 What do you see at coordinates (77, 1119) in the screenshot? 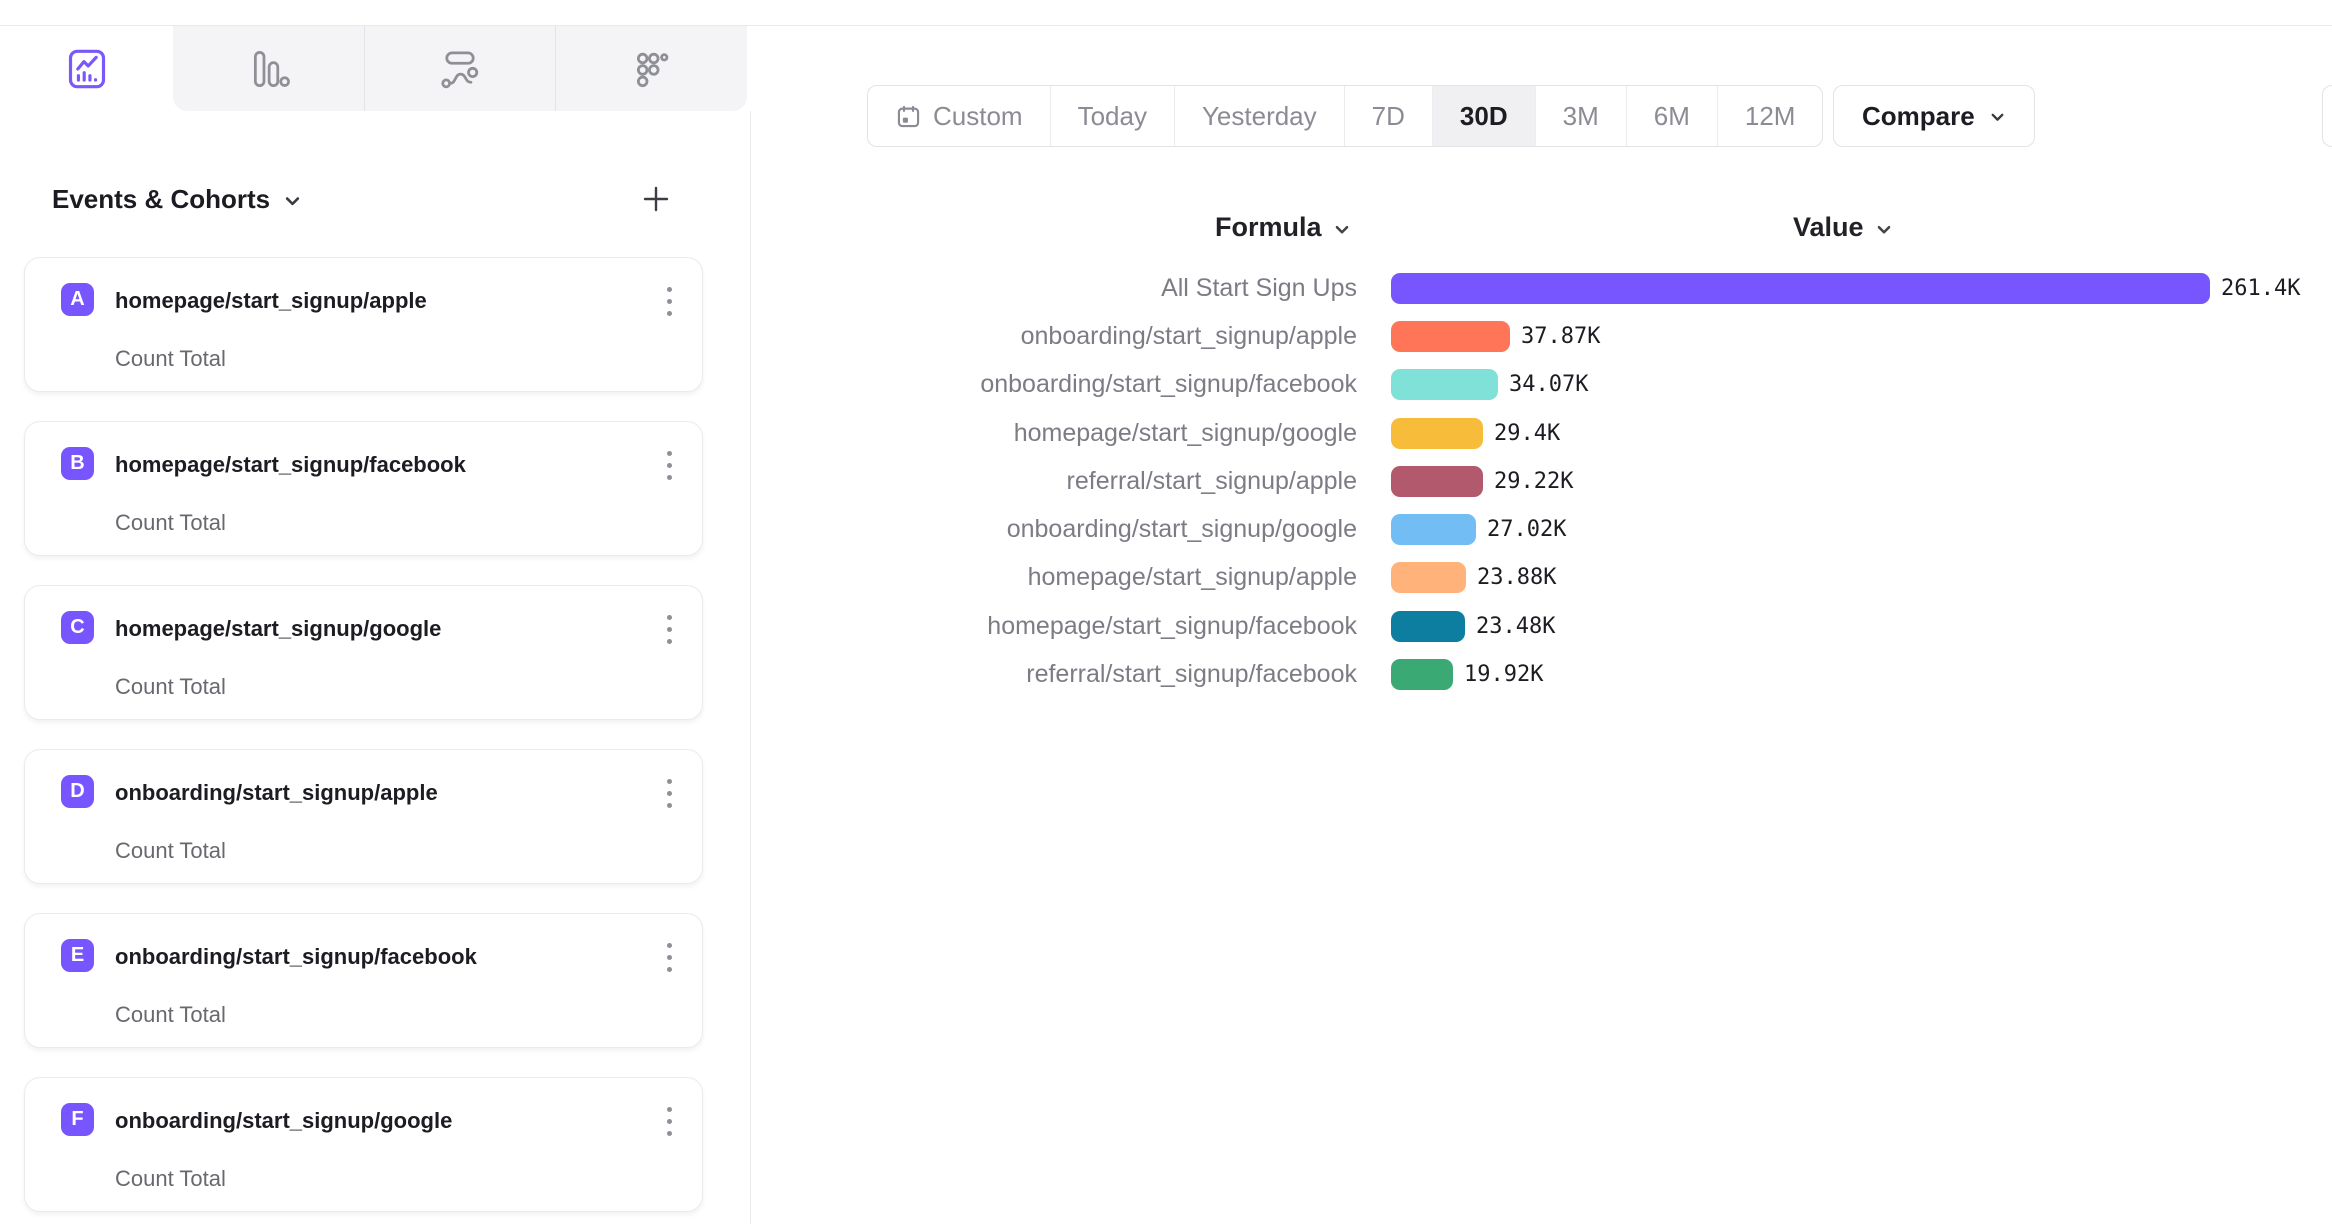
I see `event-letter-badge: F` at bounding box center [77, 1119].